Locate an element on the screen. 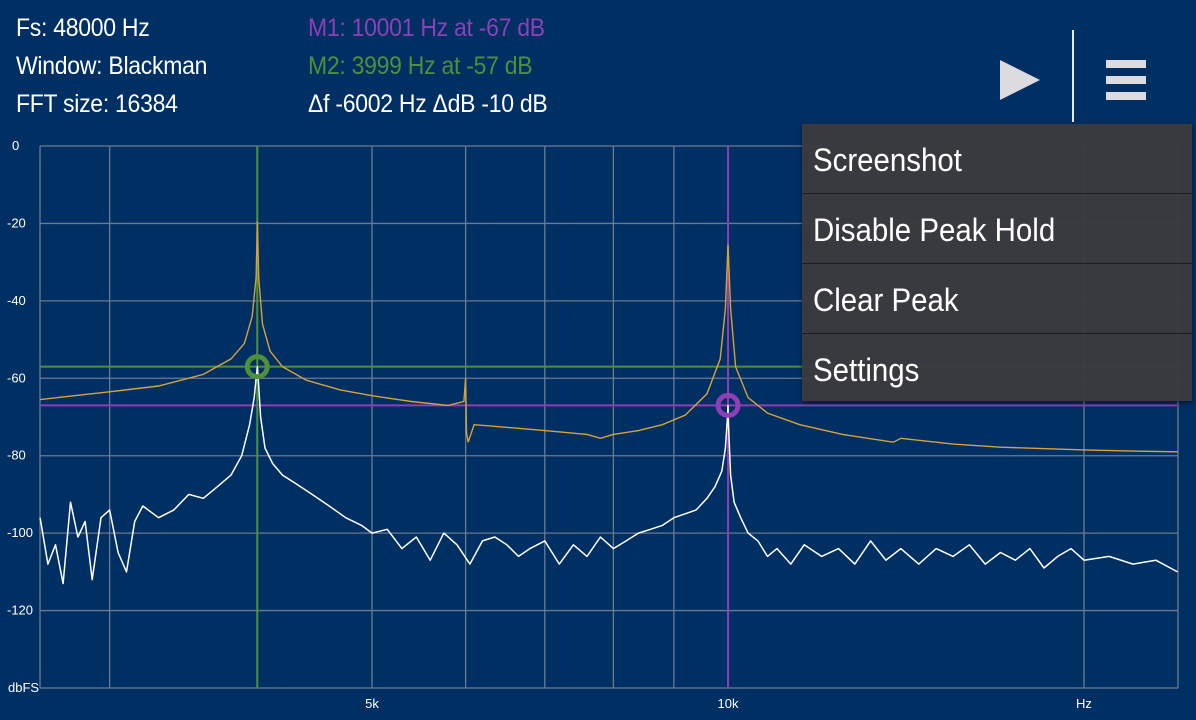  y-axis-labels: 0 -20 -40 -60 -80 -100 -120 dbFS is located at coordinates (23, 416).